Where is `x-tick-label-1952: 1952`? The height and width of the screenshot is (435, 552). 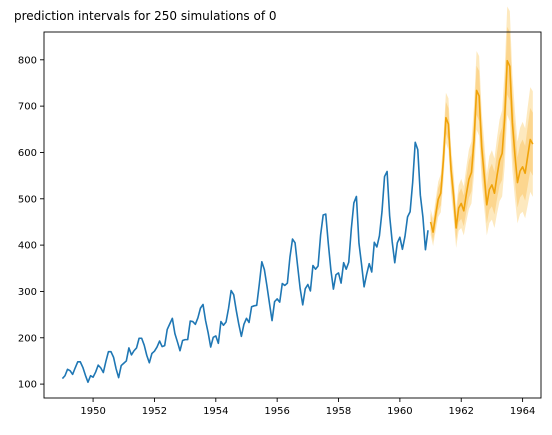 x-tick-label-1952: 1952 is located at coordinates (154, 411).